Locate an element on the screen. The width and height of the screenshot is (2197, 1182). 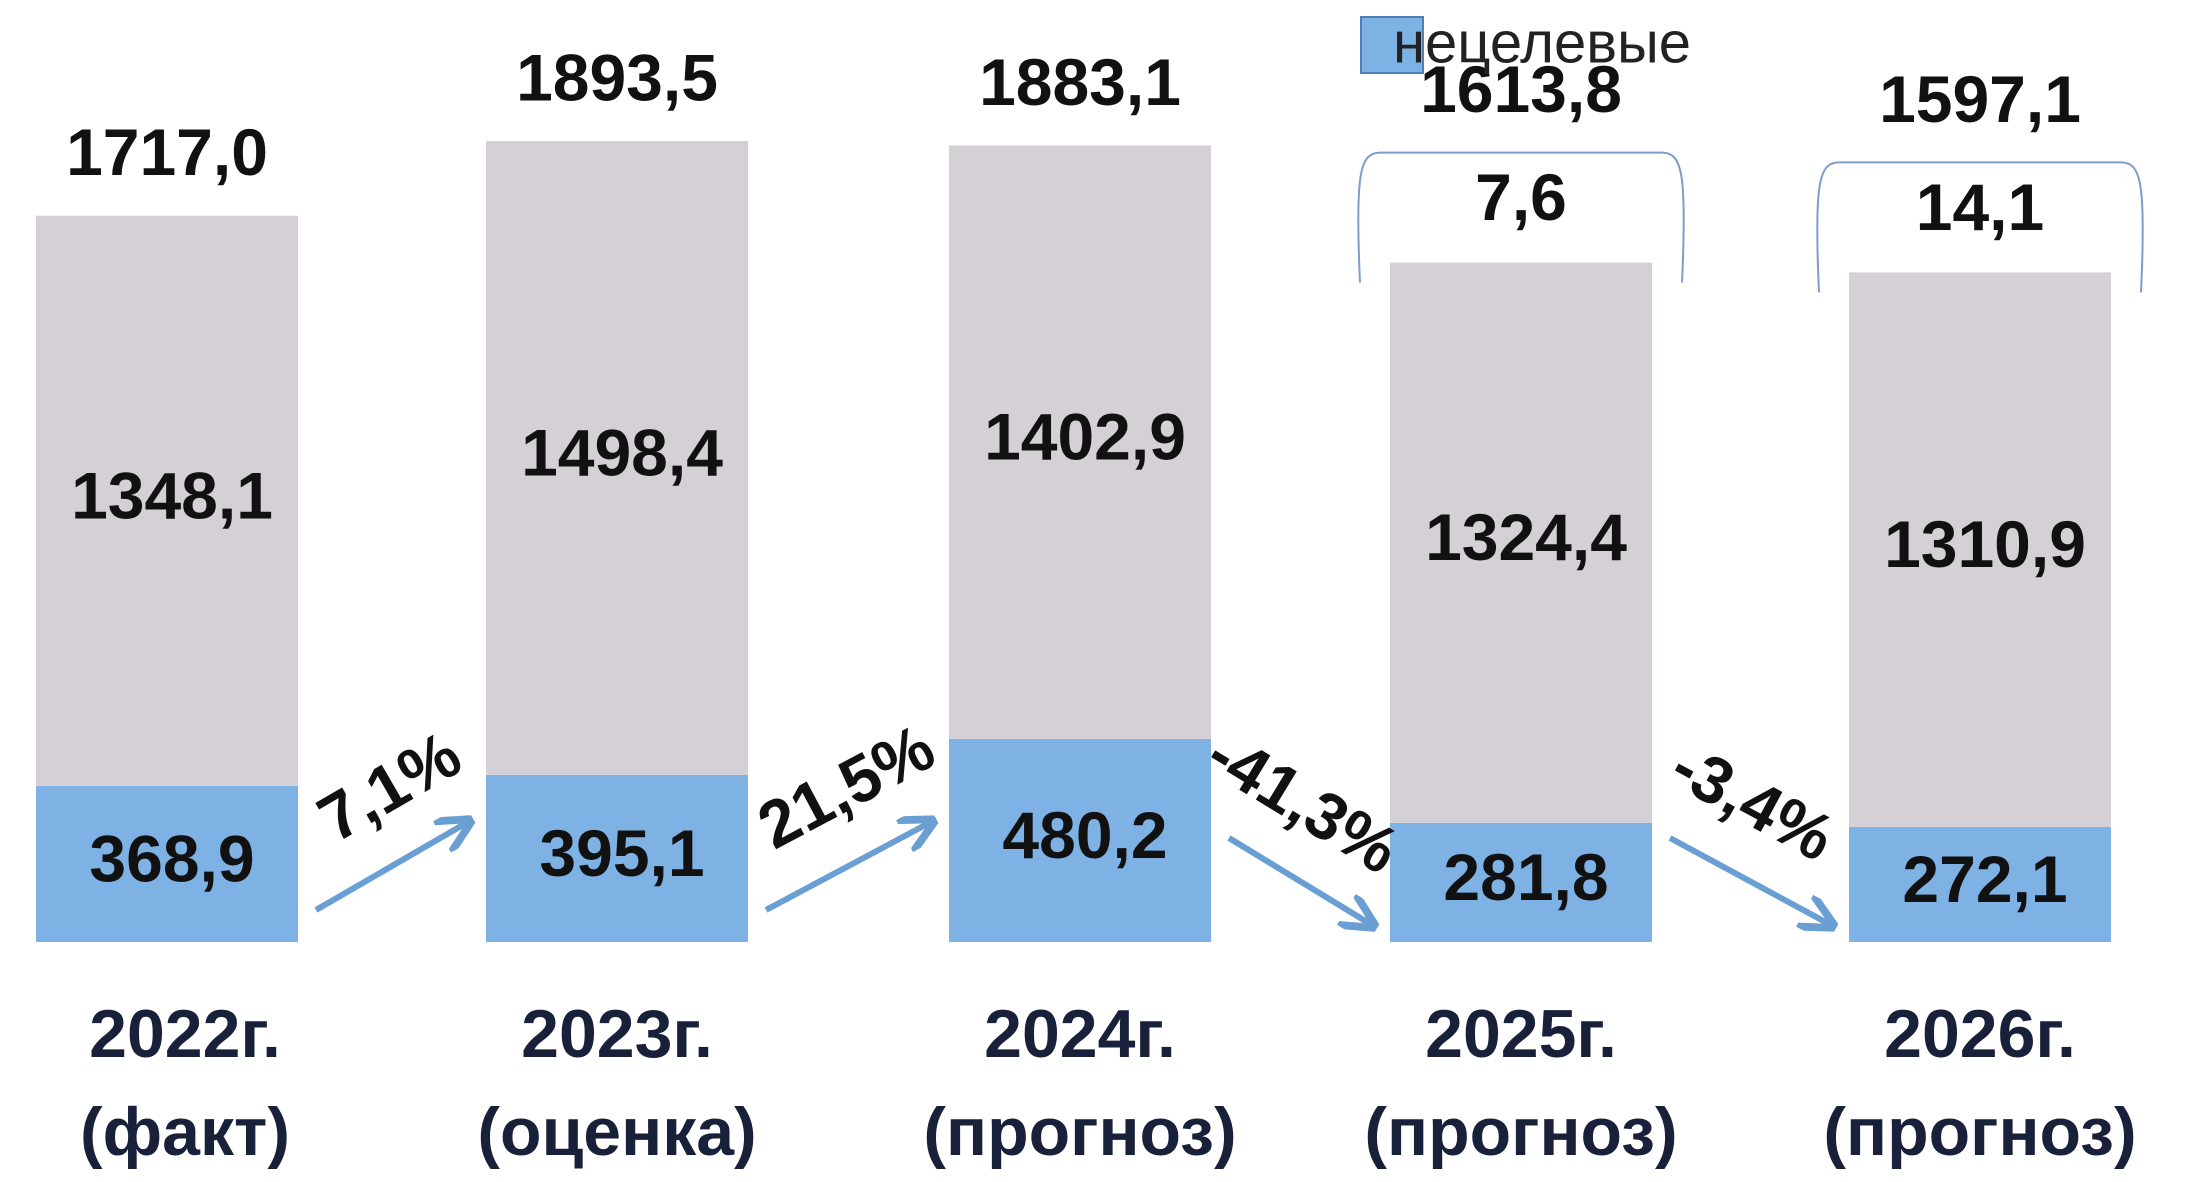
total-label: 1597,1 is located at coordinates (1980, 99).